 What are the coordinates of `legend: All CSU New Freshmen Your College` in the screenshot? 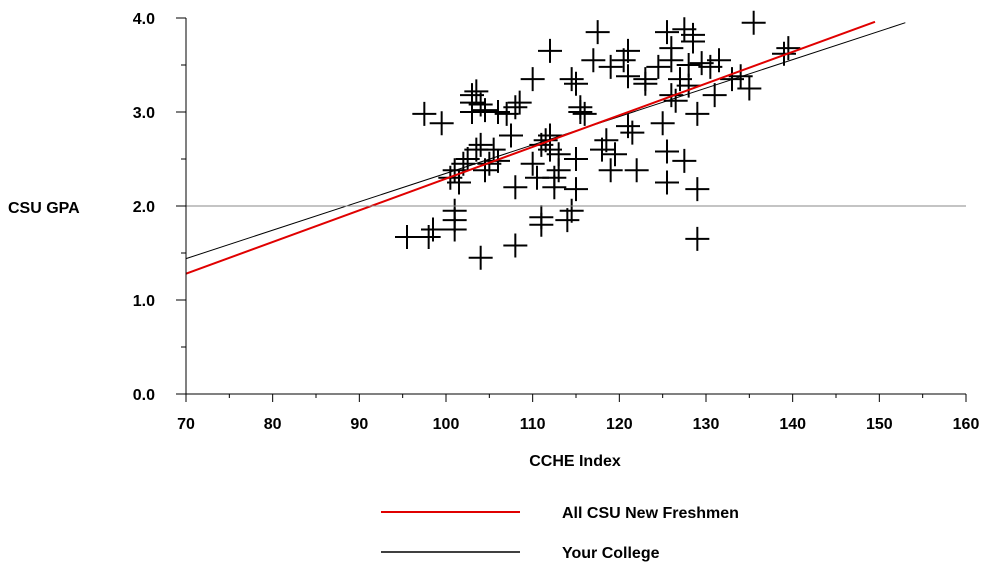 It's located at (560, 533).